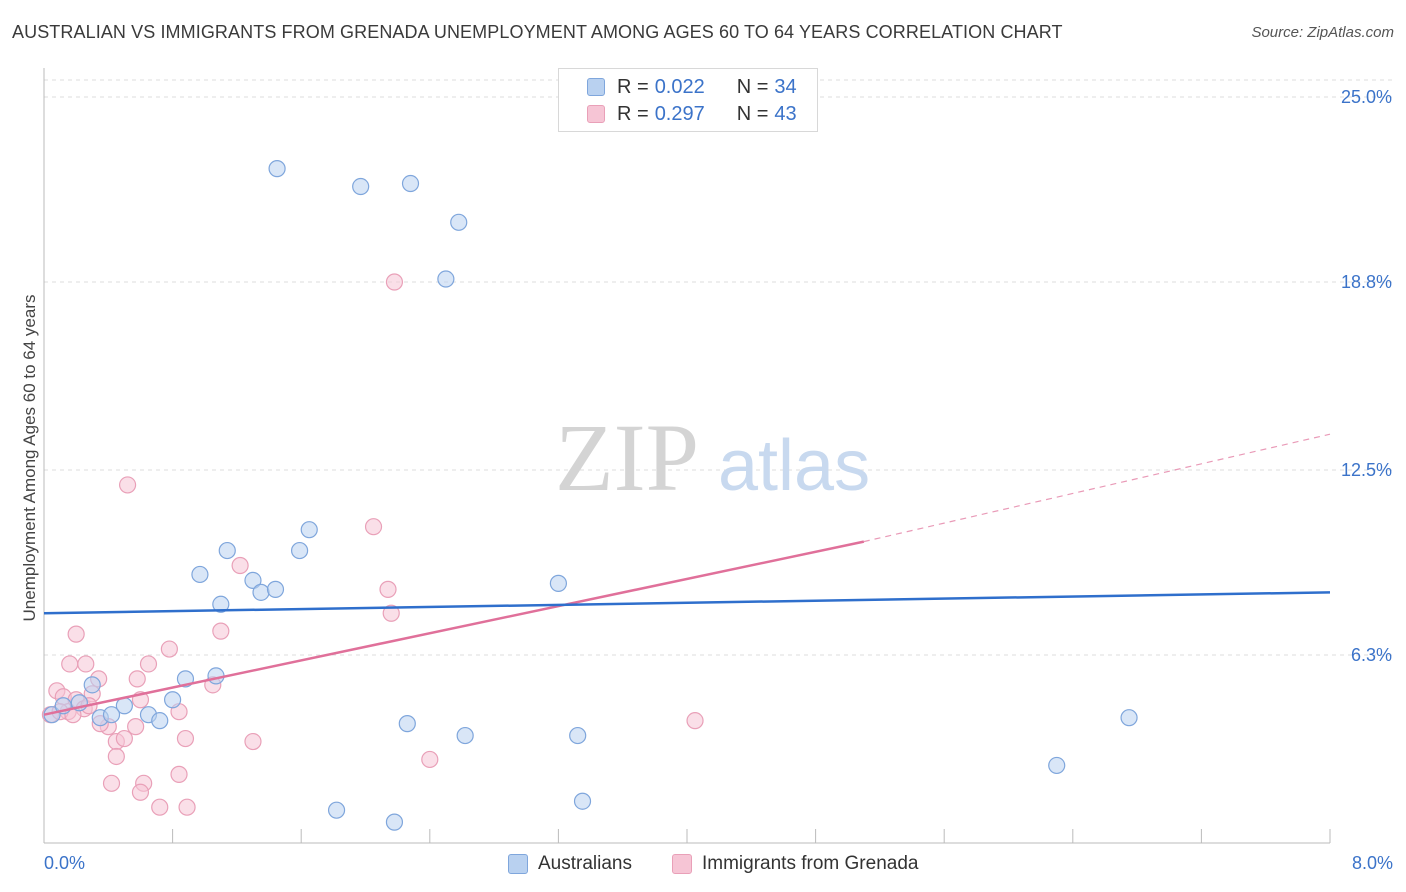  Describe the element at coordinates (596, 87) in the screenshot. I see `legend-swatch-blue` at that location.